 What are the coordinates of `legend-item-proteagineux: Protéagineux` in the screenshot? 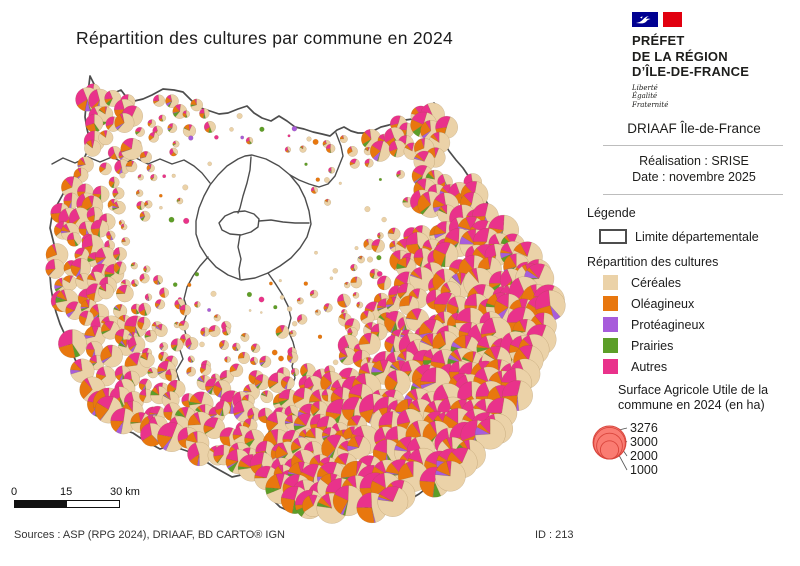 It's located at (701, 324).